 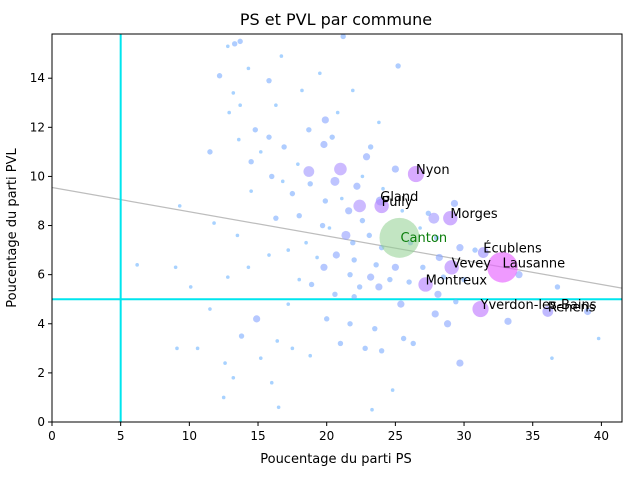 What do you see at coordinates (41, 373) in the screenshot?
I see `y-tick-label: 2` at bounding box center [41, 373].